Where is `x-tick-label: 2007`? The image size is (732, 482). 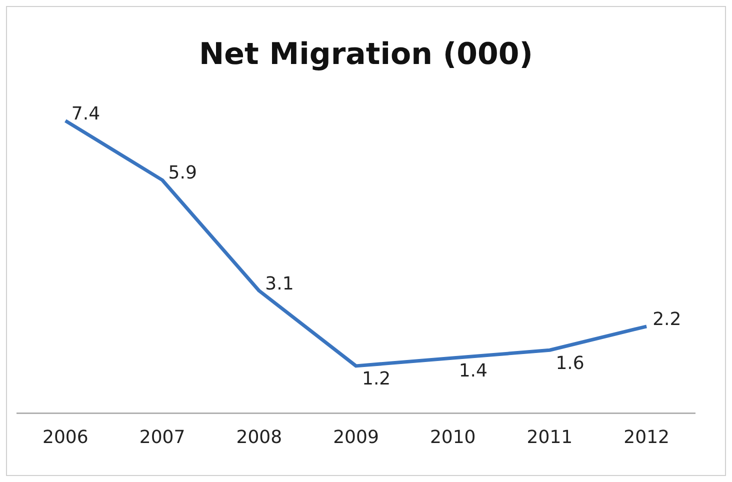
x-tick-label: 2007 is located at coordinates (162, 437).